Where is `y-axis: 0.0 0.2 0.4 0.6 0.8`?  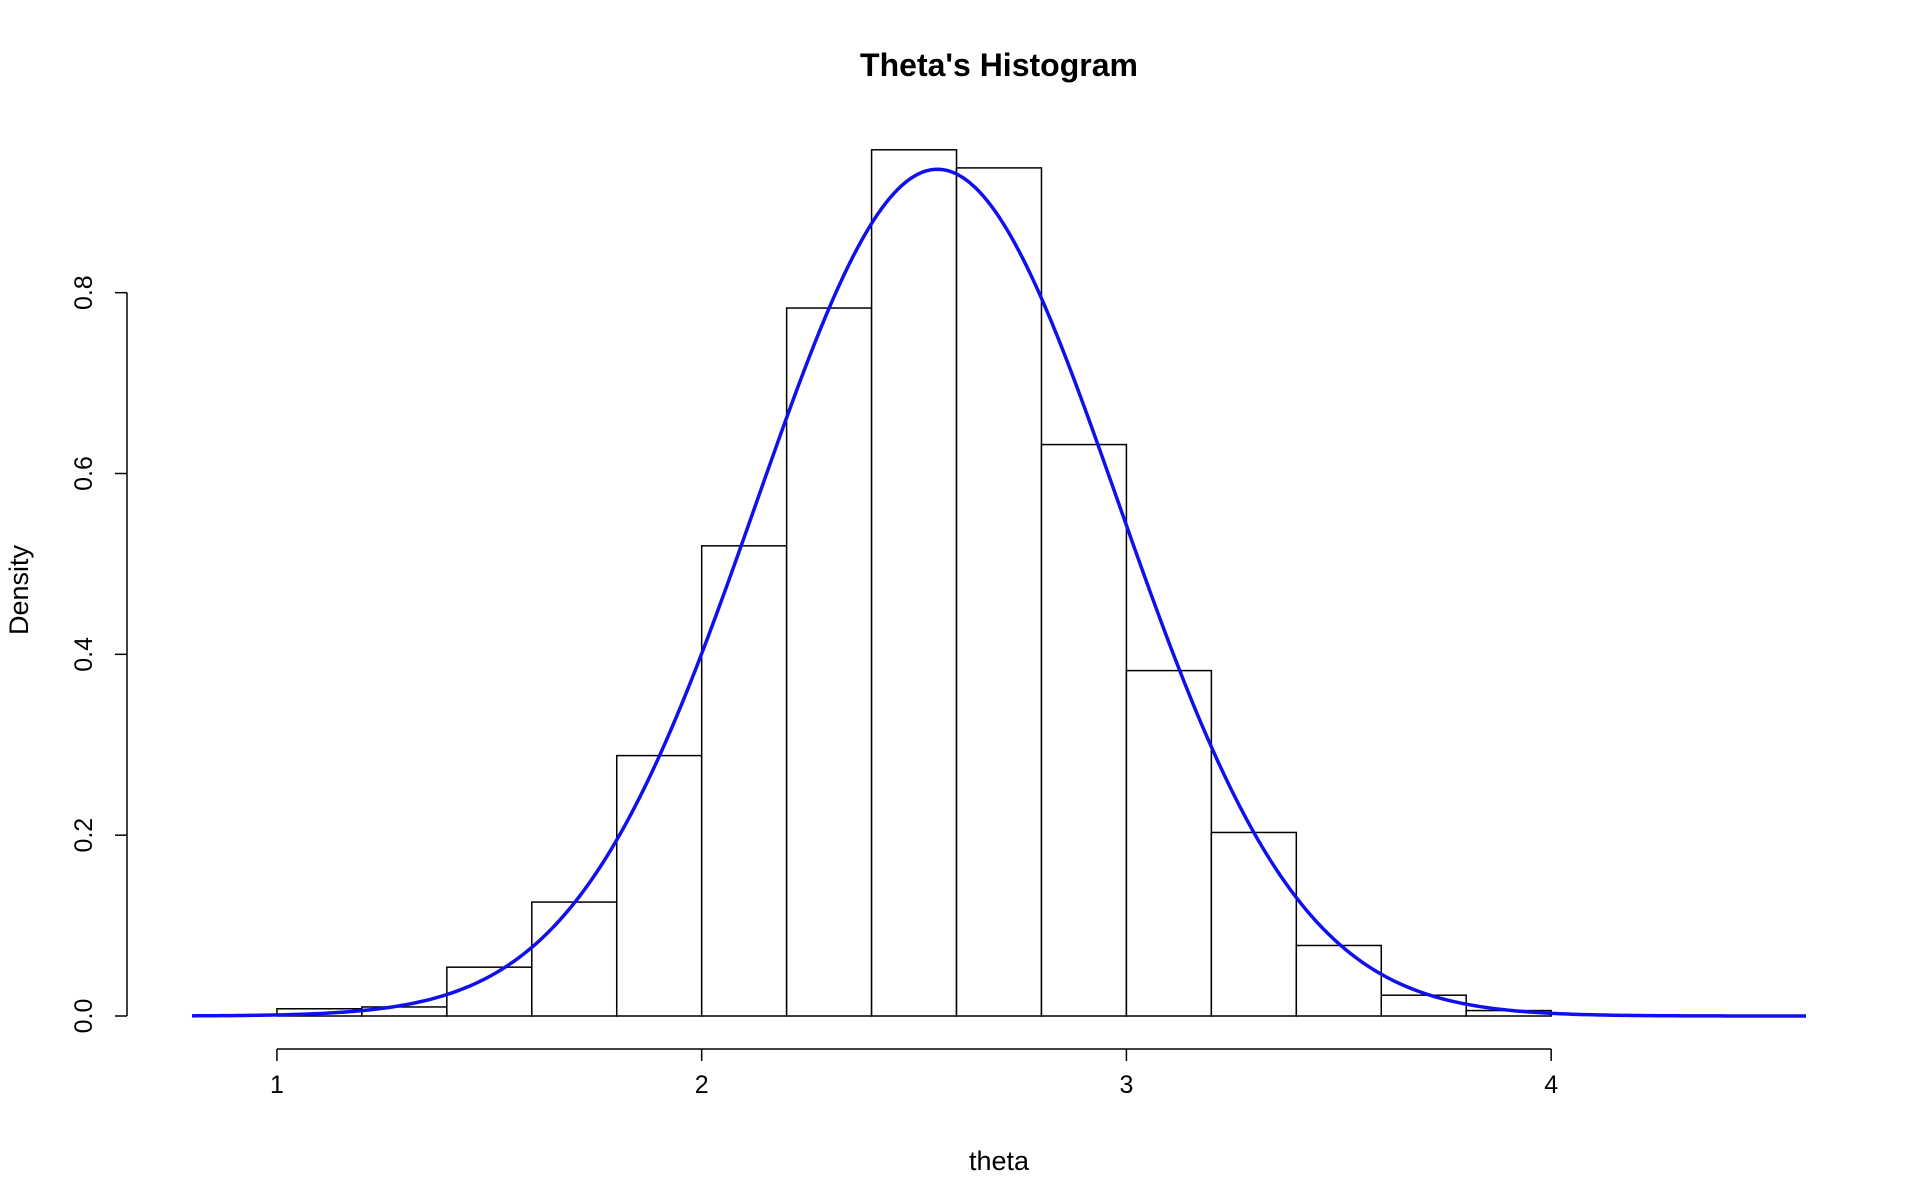 y-axis: 0.0 0.2 0.4 0.6 0.8 is located at coordinates (99, 654).